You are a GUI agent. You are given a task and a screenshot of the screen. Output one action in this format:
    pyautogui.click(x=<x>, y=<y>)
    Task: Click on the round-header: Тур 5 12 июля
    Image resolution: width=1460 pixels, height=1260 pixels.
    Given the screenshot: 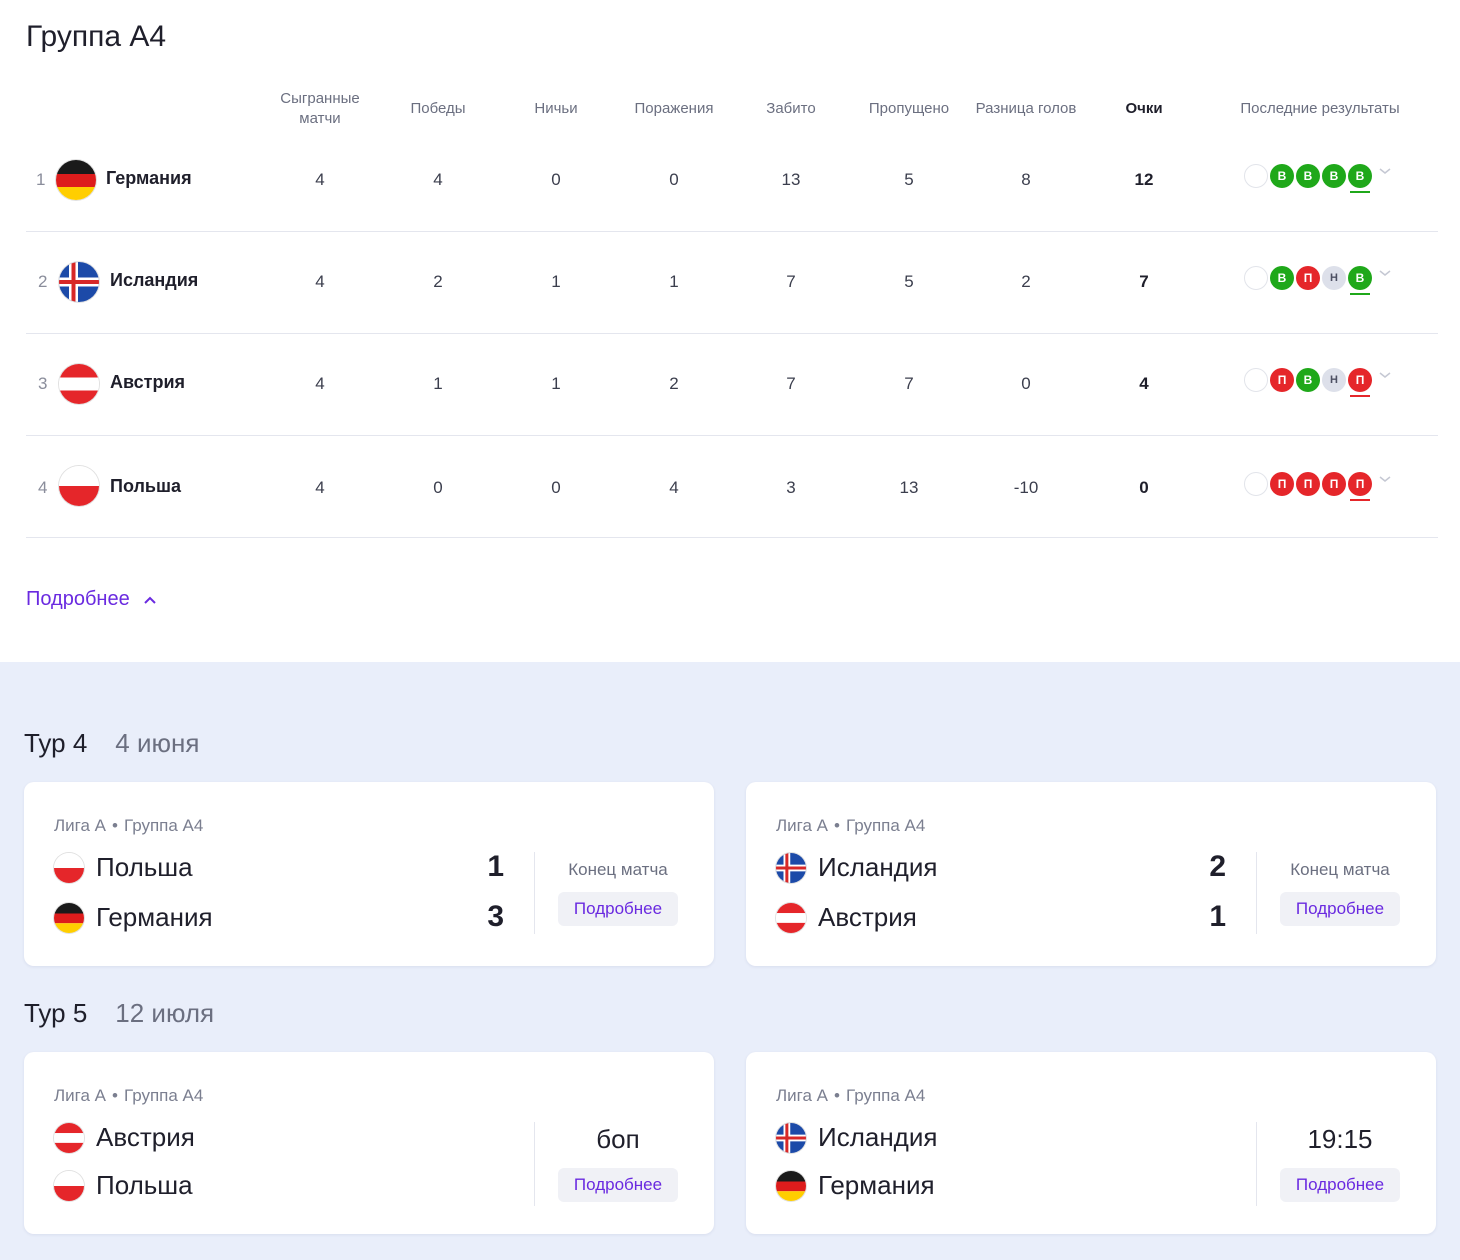 What is the action you would take?
    pyautogui.click(x=119, y=1013)
    